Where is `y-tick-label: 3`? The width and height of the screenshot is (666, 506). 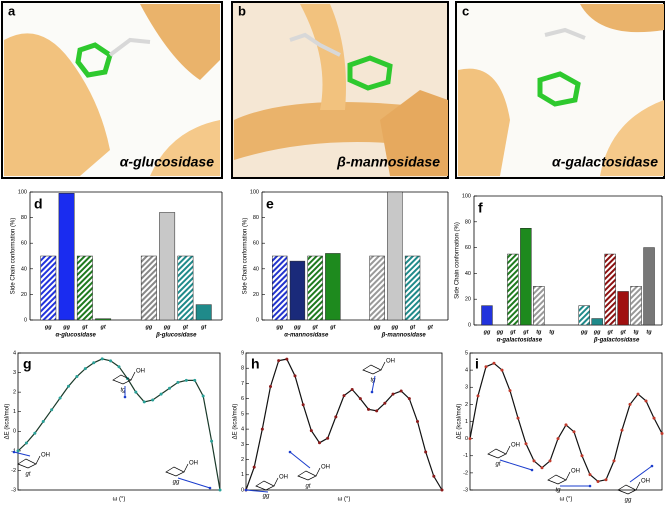 y-tick-label: 3 is located at coordinates (14, 373).